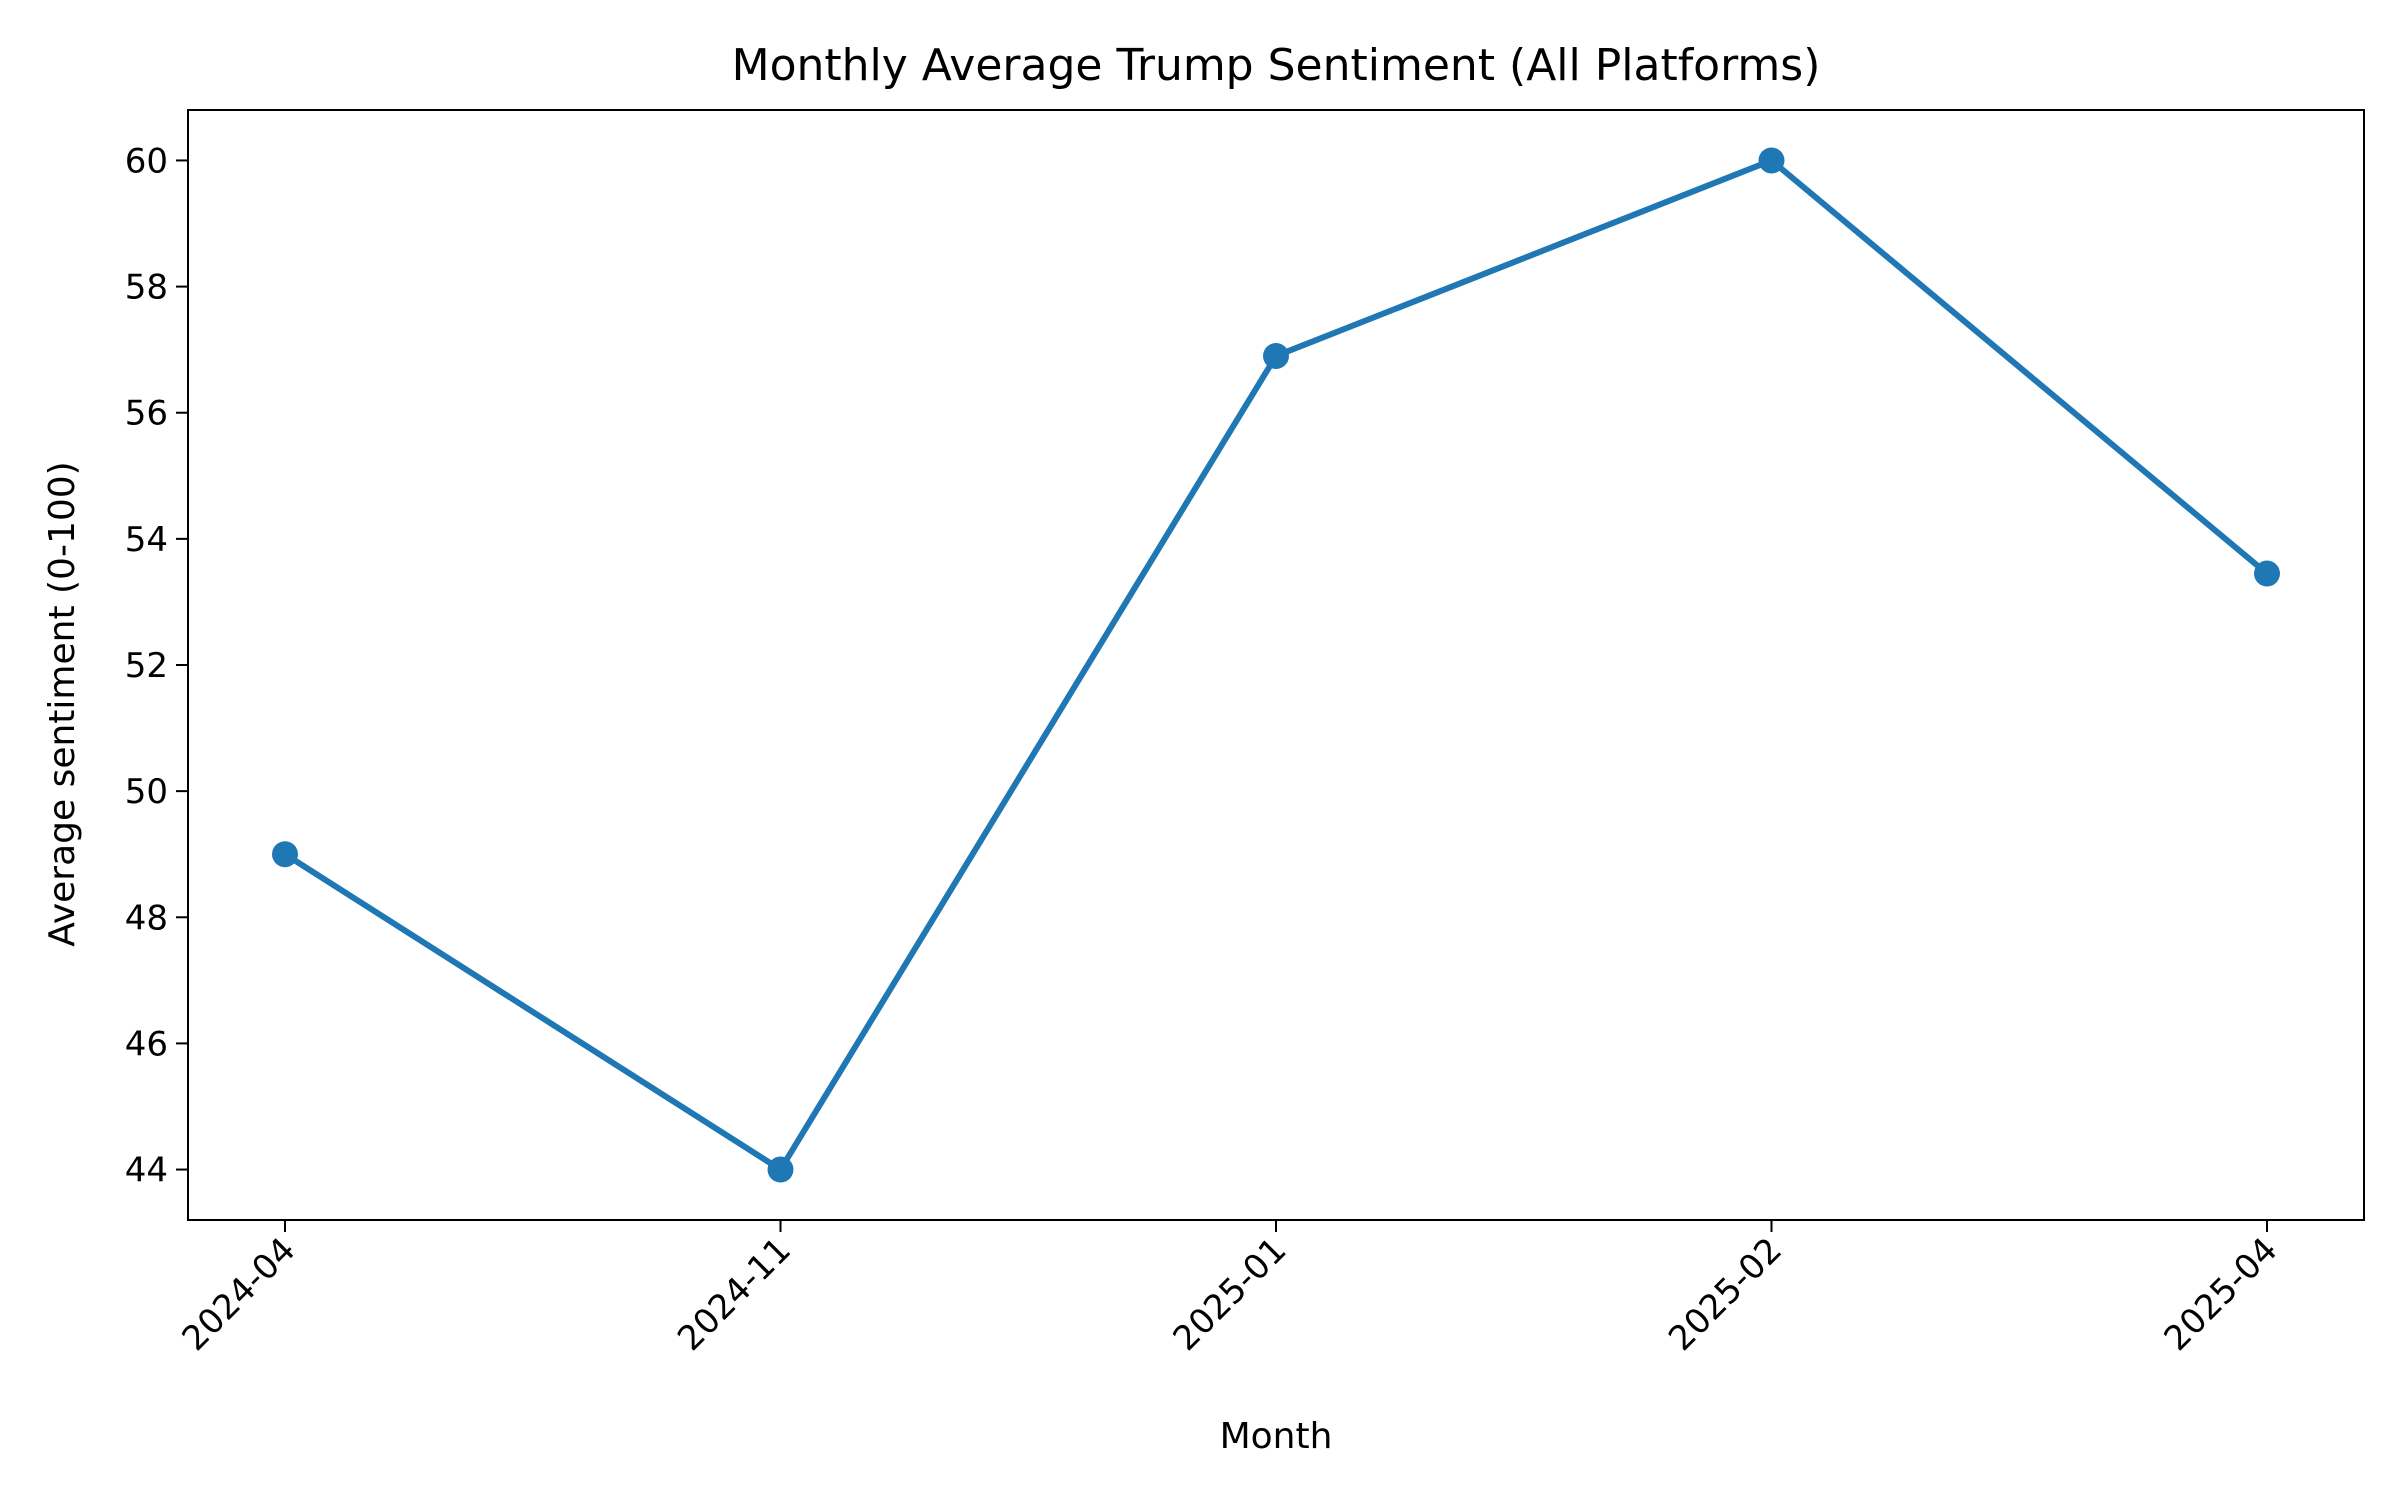 Image resolution: width=2400 pixels, height=1505 pixels. Describe the element at coordinates (146, 540) in the screenshot. I see `y-tick-label: 54` at that location.